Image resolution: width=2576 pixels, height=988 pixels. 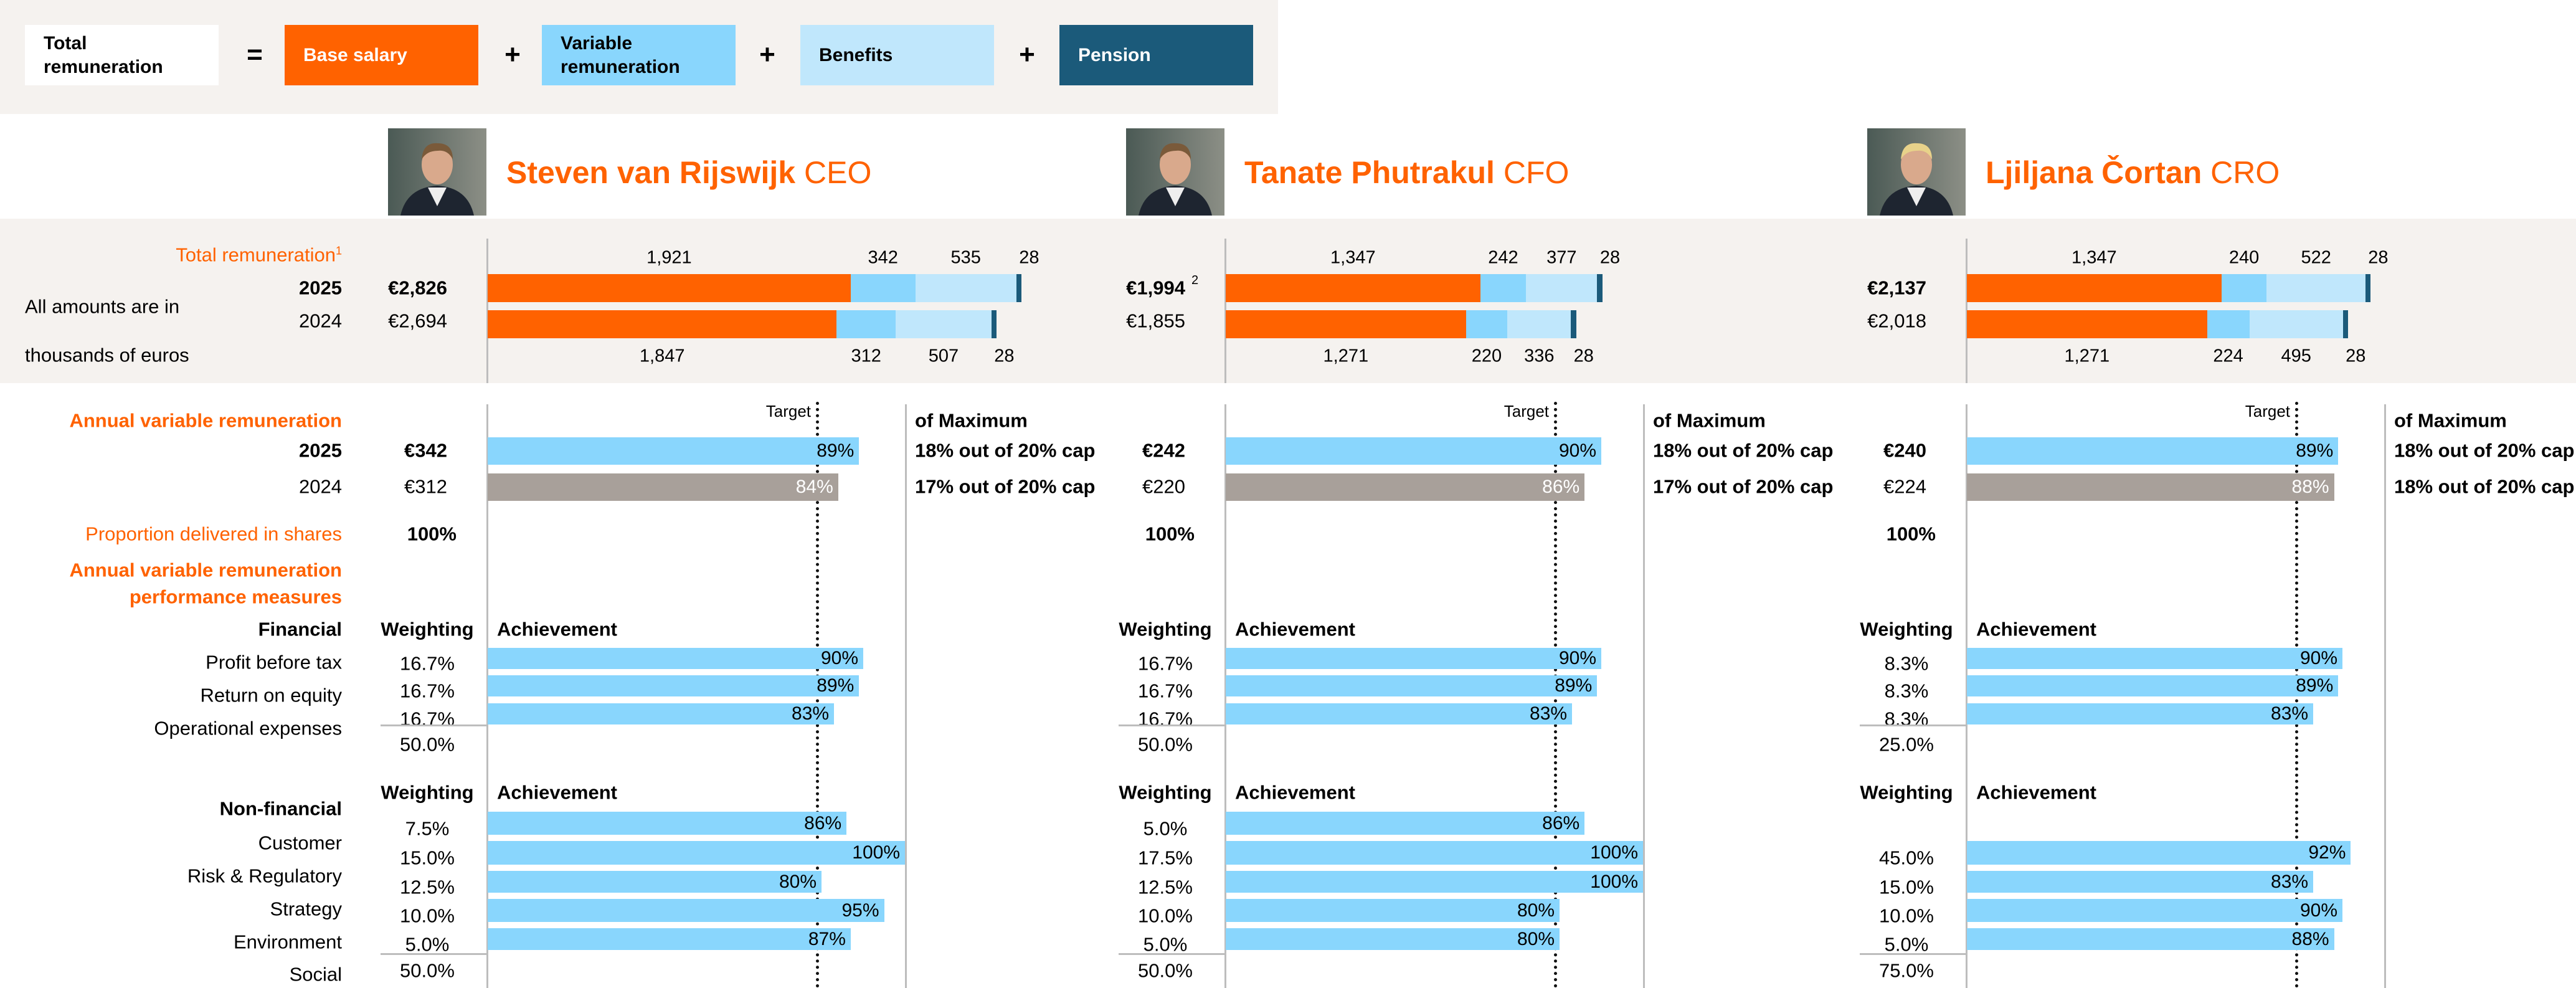 What do you see at coordinates (860, 910) in the screenshot?
I see `bar-value-label: 95%` at bounding box center [860, 910].